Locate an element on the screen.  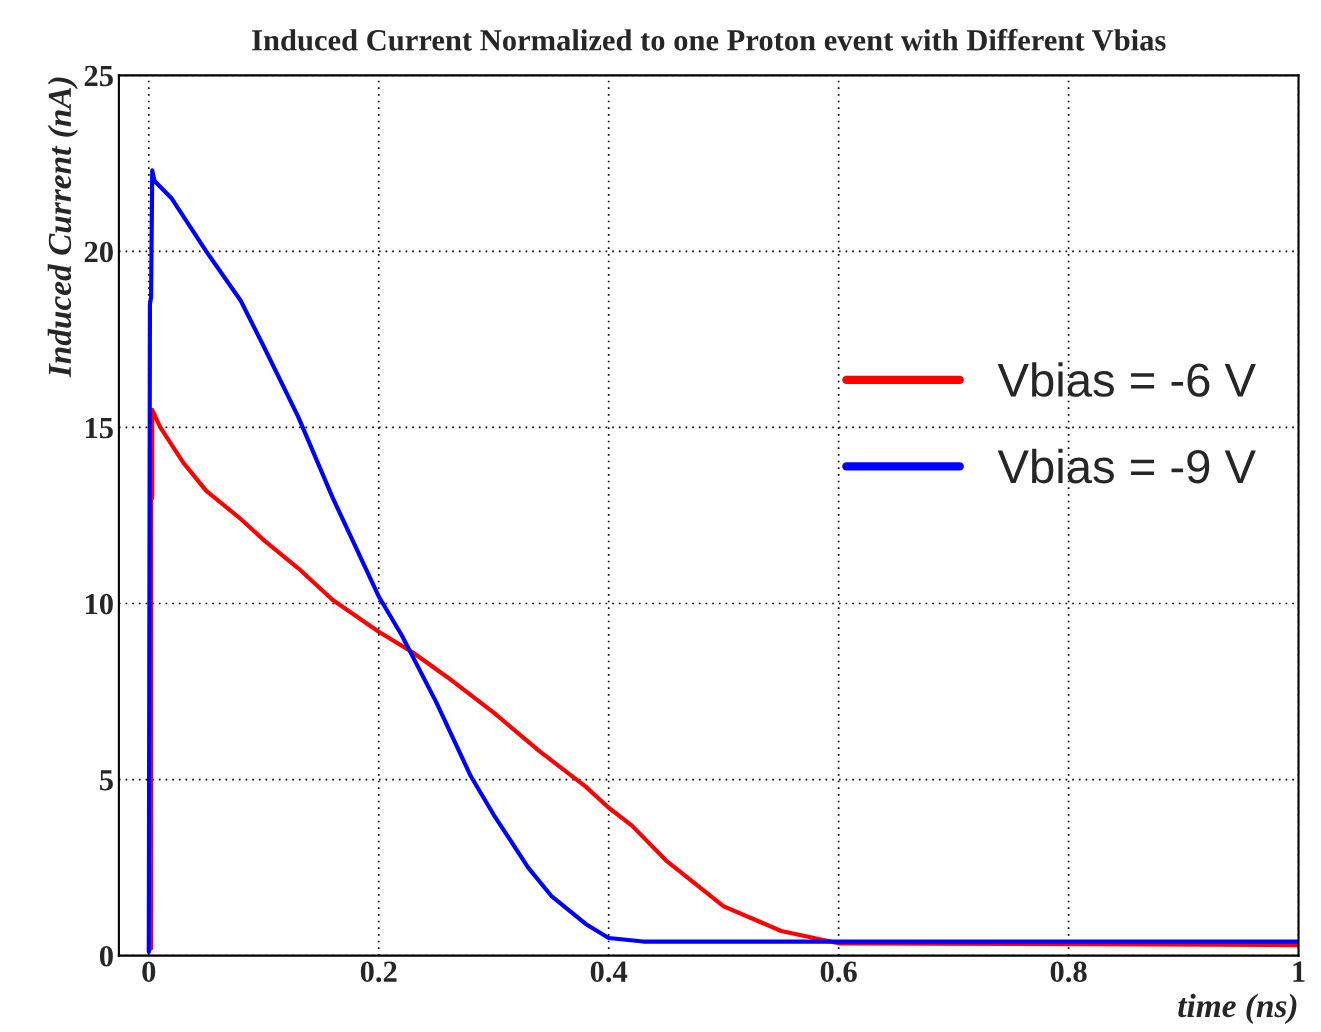
x-tick-label: 0 is located at coordinates (149, 971).